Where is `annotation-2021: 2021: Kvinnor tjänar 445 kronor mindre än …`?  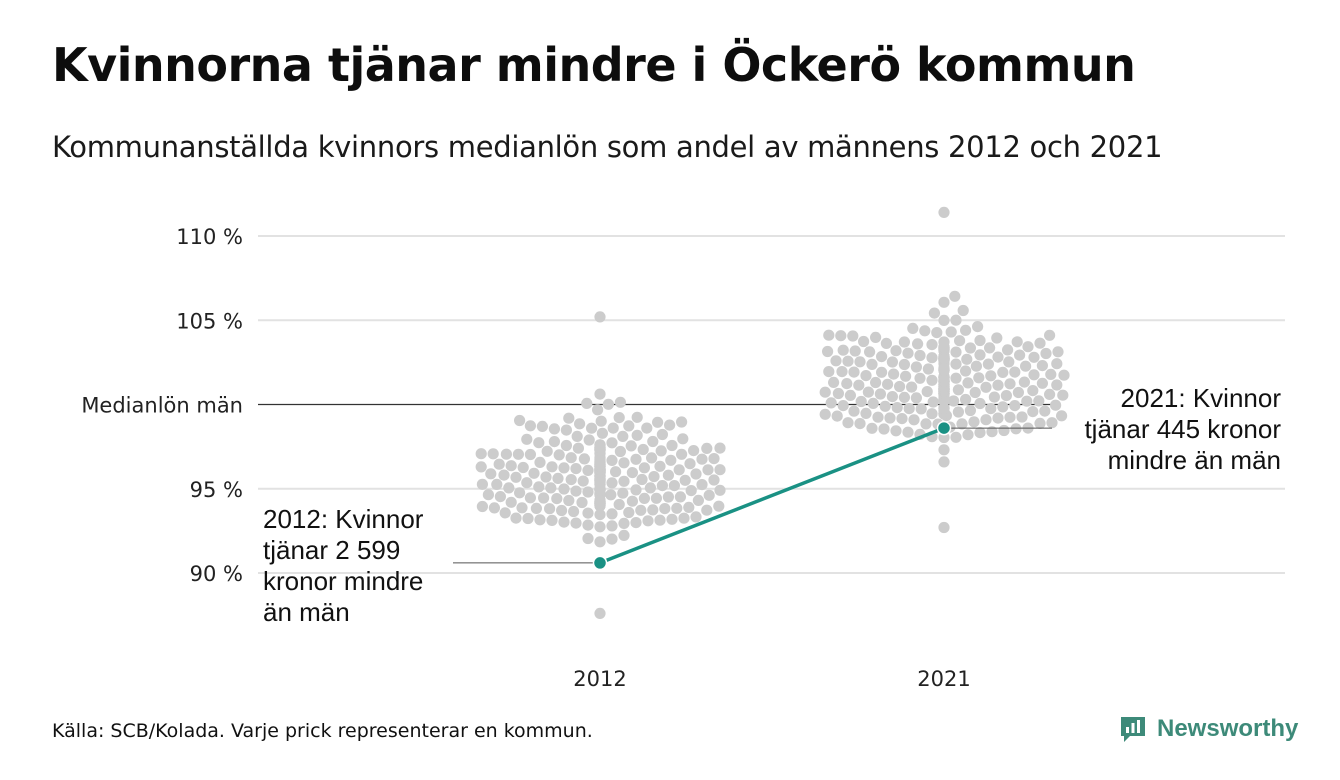
annotation-2021: 2021: Kvinnor tjänar 445 kronor mindre än … is located at coordinates (1182, 429).